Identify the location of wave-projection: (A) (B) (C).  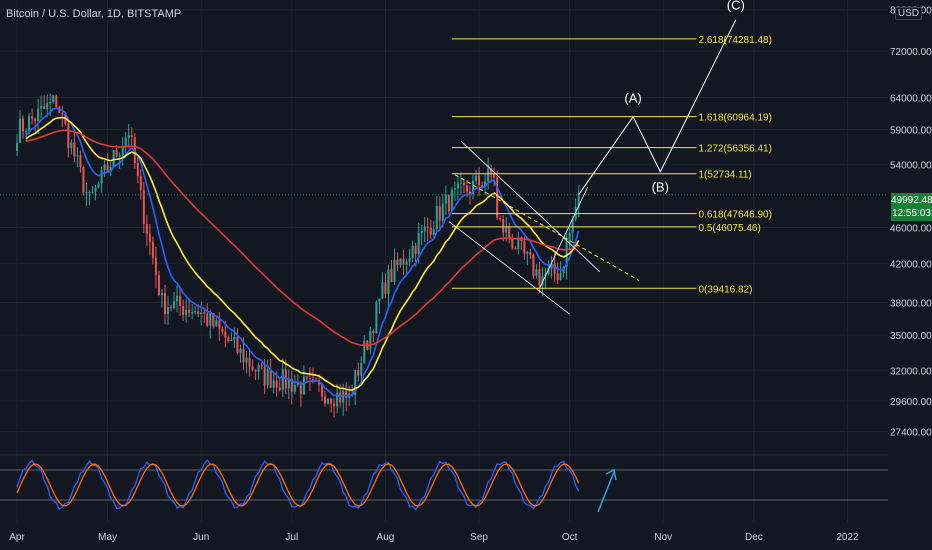
(661, 97).